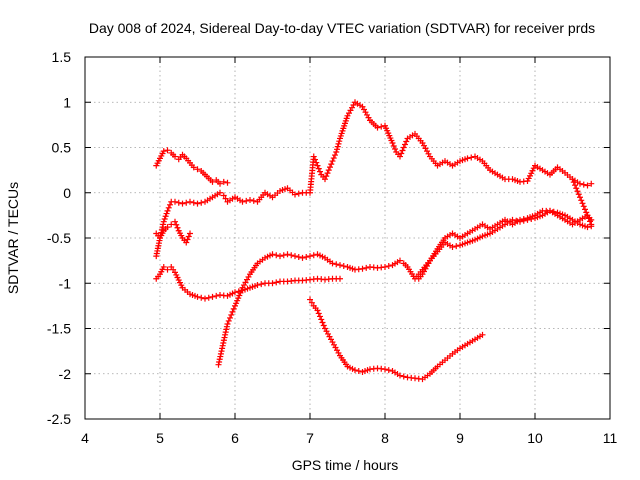  What do you see at coordinates (235, 438) in the screenshot?
I see `x-tick-label: 6` at bounding box center [235, 438].